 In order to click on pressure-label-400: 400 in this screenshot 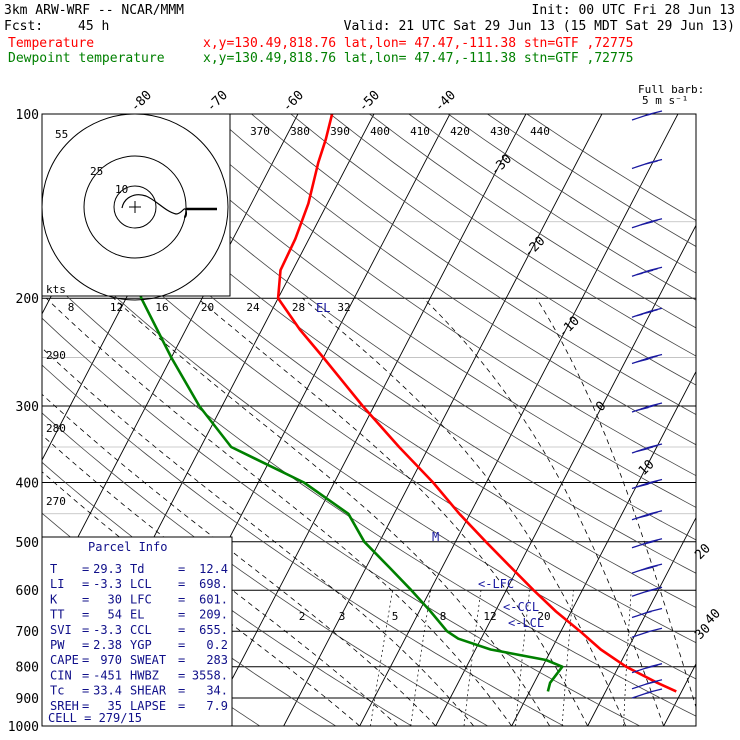, I will do `click(27, 483)`.